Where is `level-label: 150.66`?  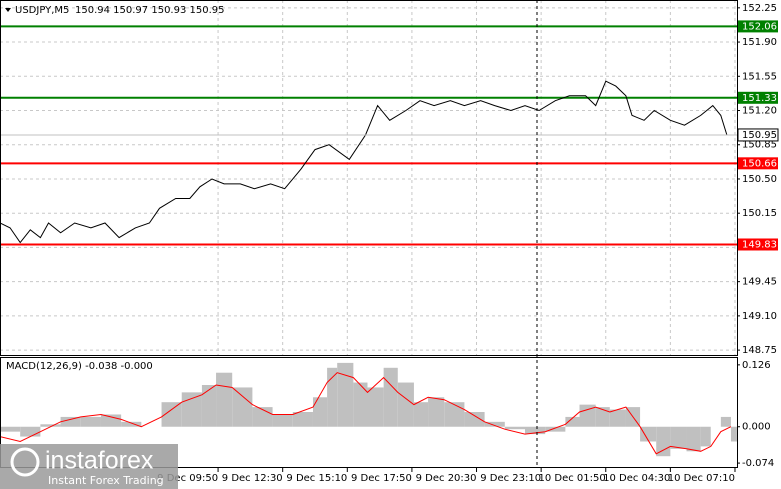 level-label: 150.66 is located at coordinates (759, 163).